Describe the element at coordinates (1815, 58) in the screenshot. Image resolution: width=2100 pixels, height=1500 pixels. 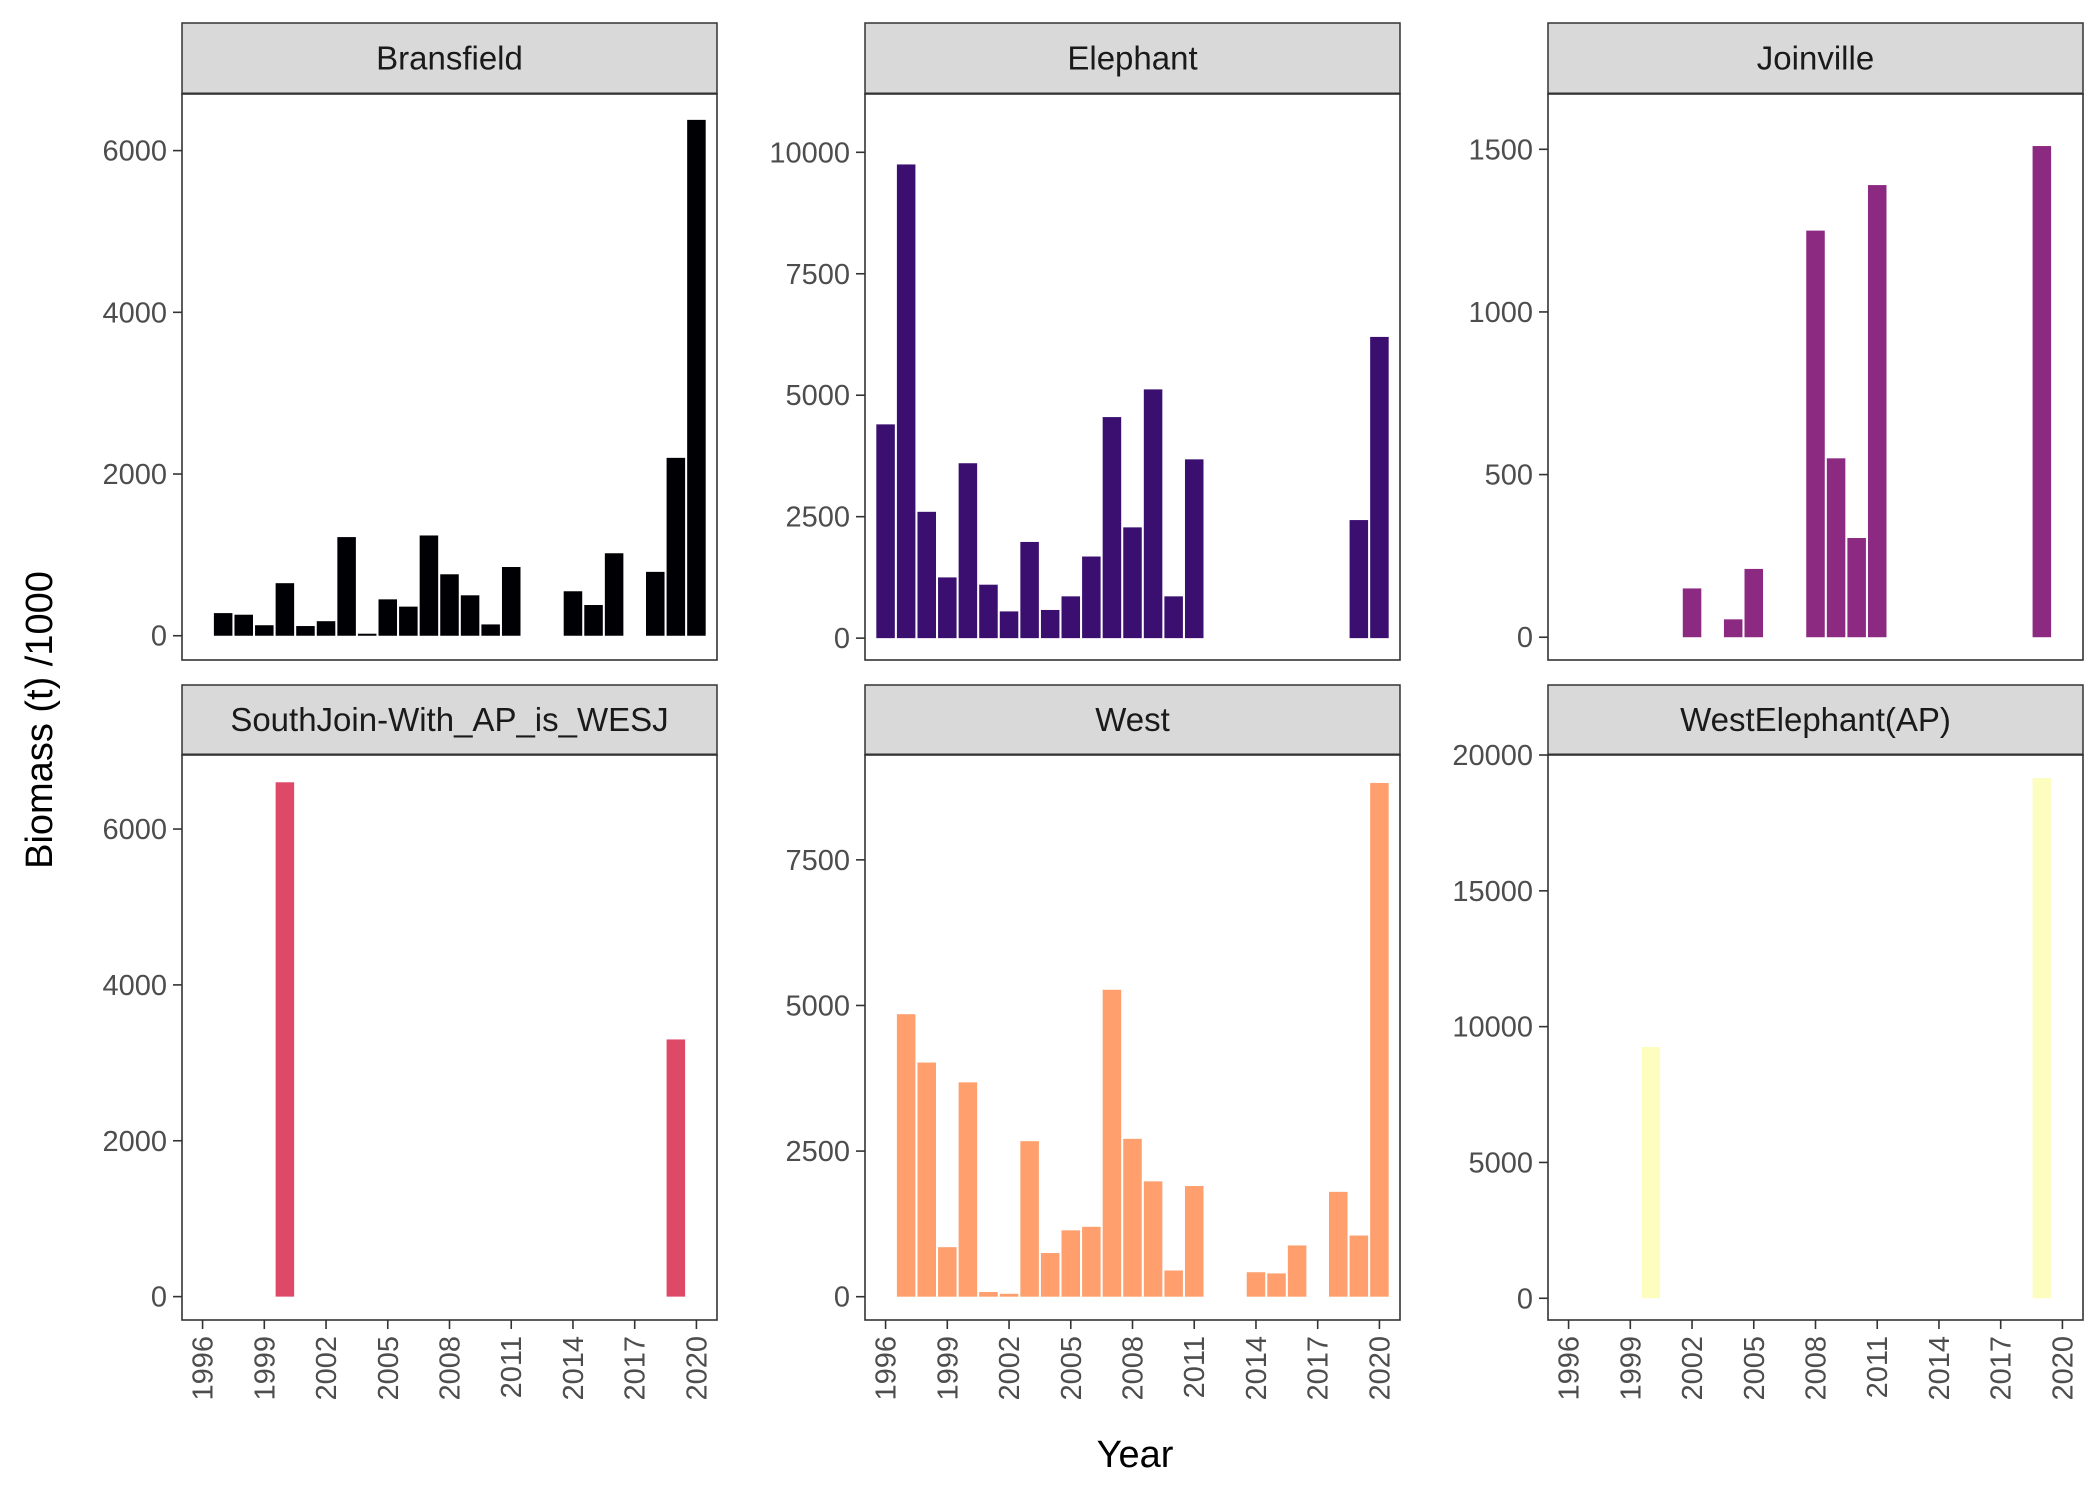
I see `facet-strip-label: Joinville` at that location.